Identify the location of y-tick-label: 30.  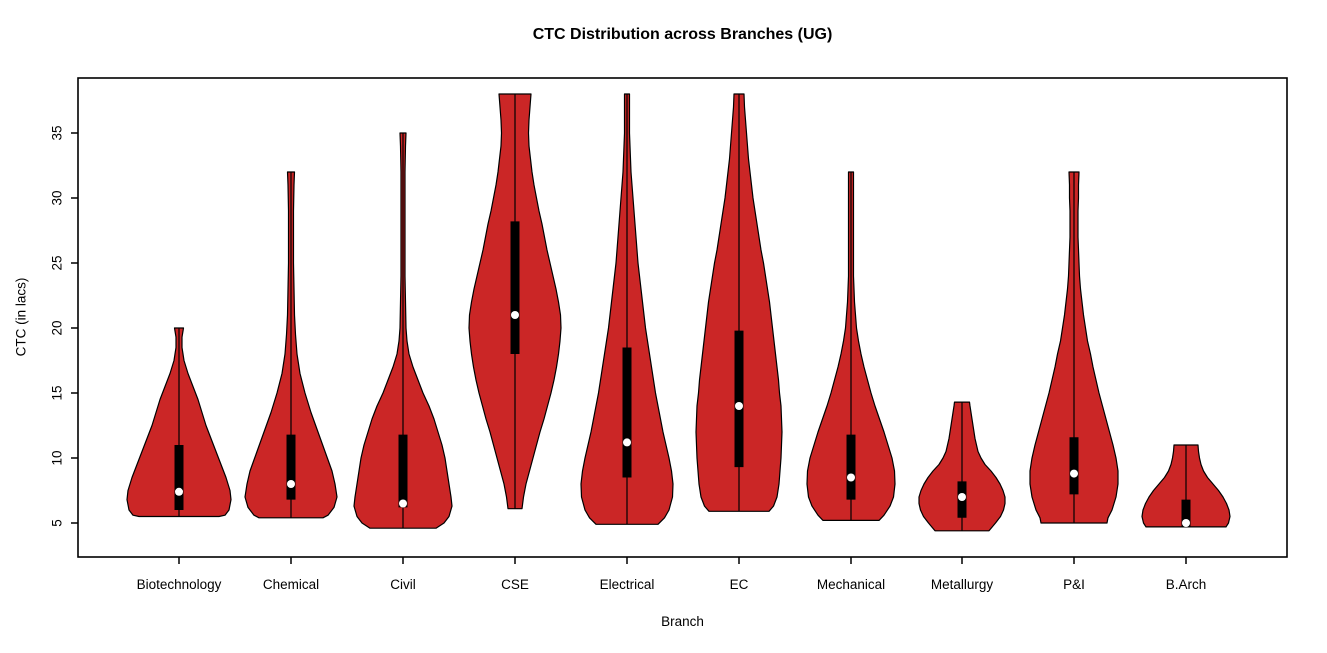
(57, 197).